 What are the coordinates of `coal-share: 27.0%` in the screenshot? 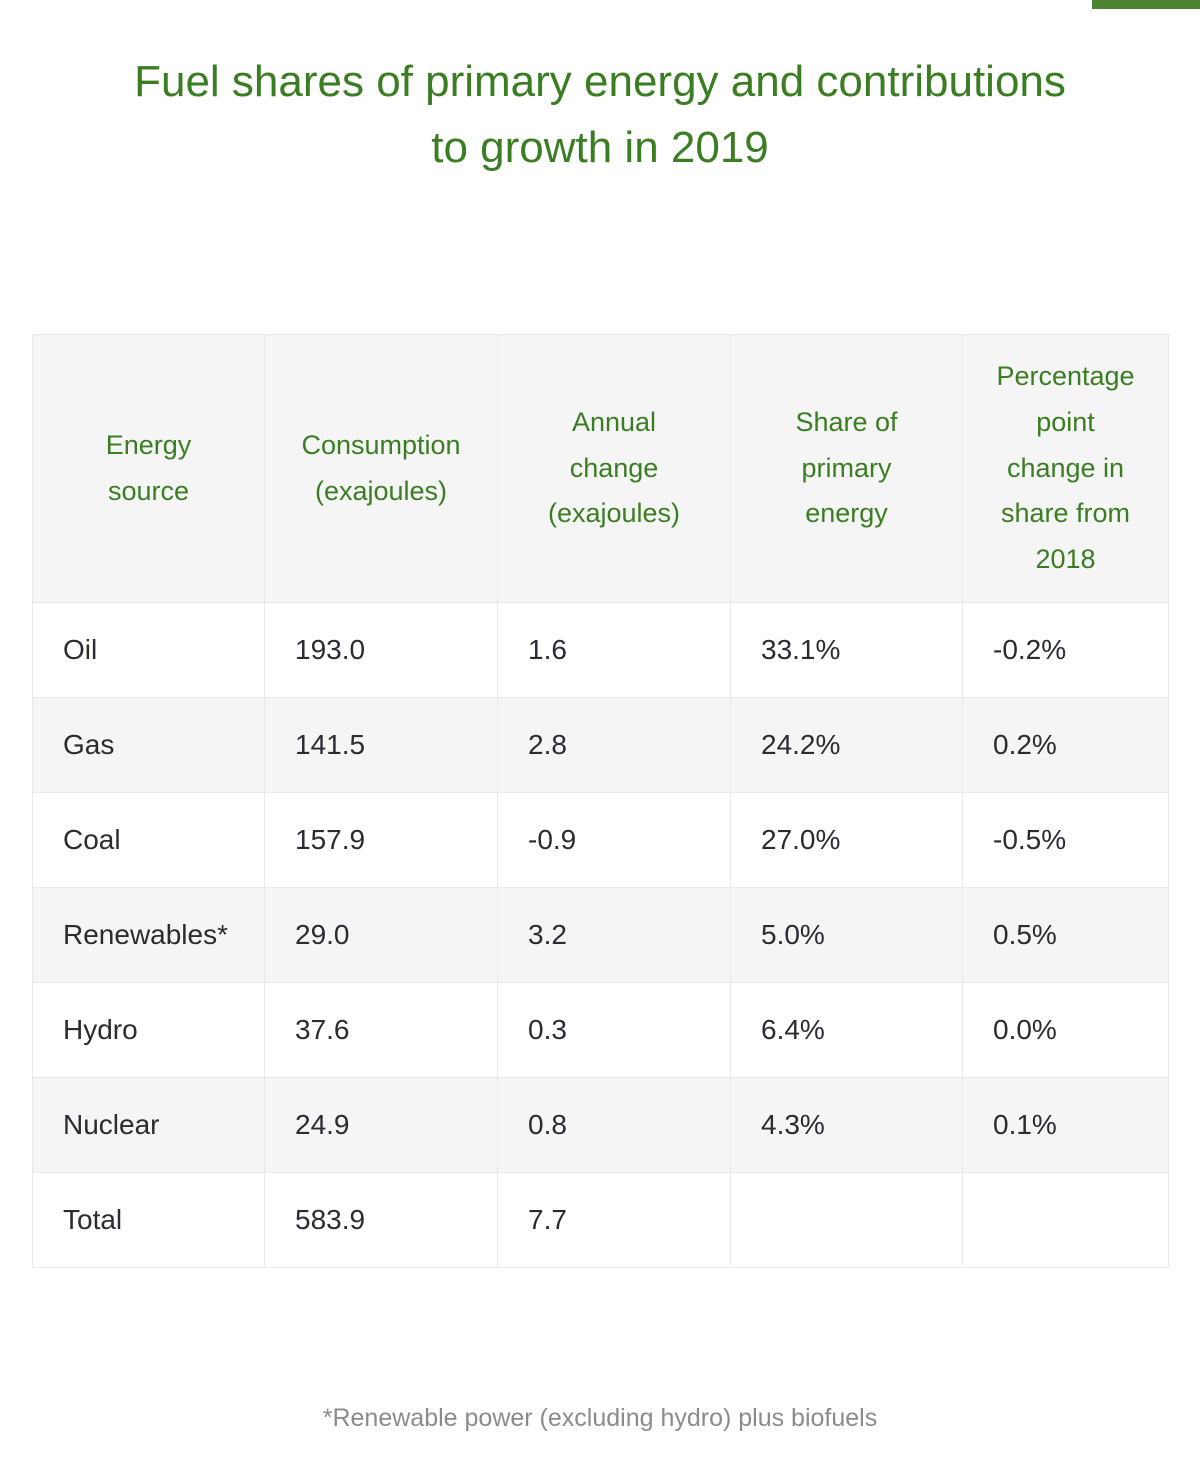 It's located at (846, 840).